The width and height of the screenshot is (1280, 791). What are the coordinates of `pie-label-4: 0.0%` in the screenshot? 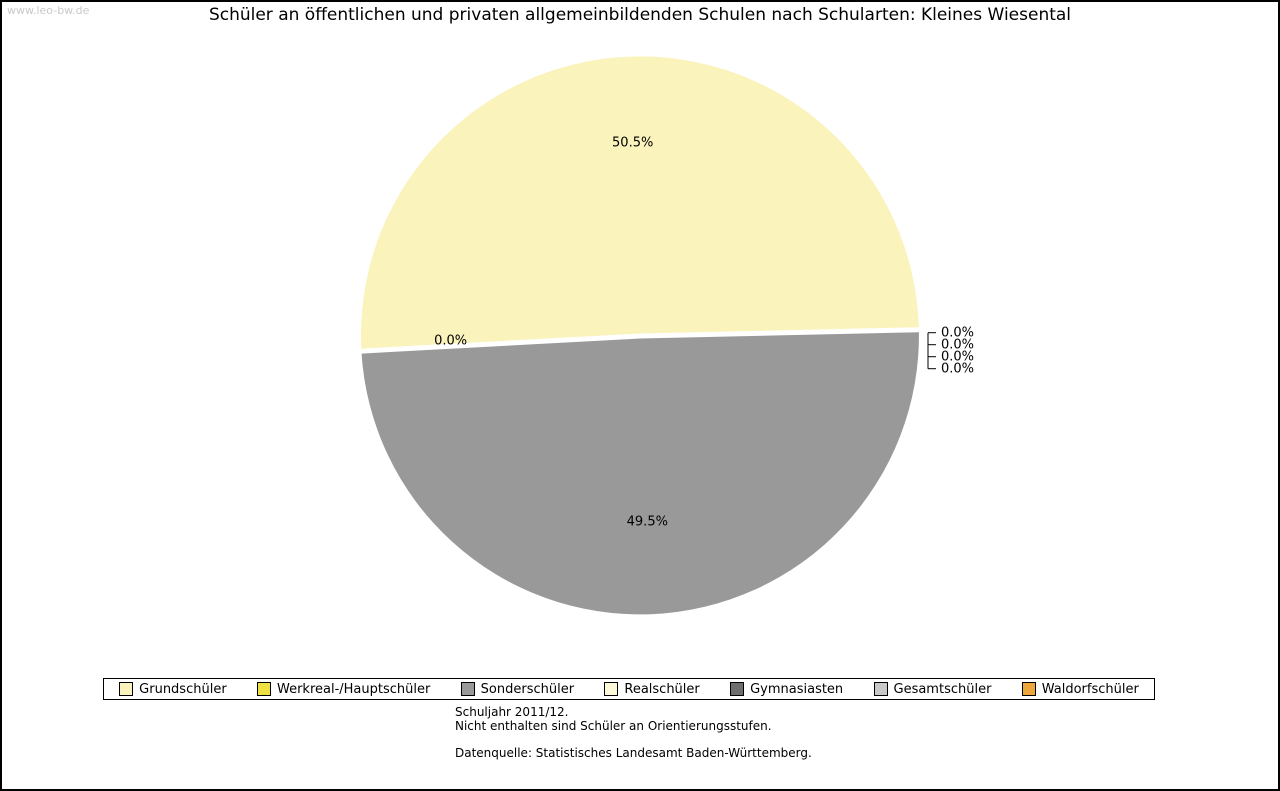 It's located at (957, 345).